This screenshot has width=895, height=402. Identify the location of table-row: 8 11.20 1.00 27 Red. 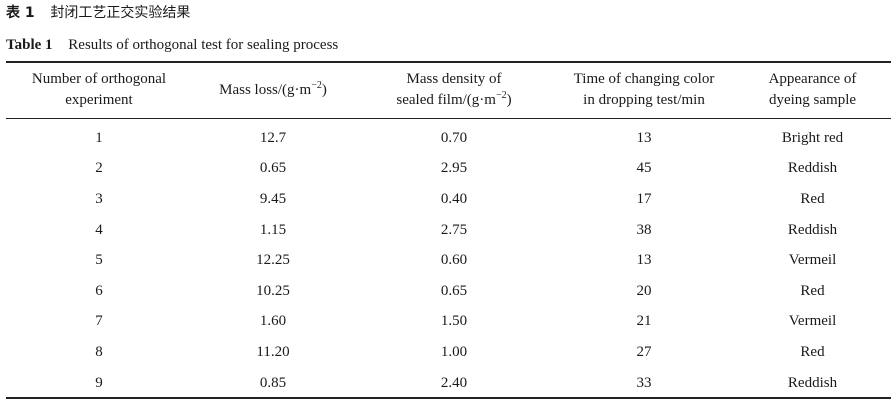
(448, 352).